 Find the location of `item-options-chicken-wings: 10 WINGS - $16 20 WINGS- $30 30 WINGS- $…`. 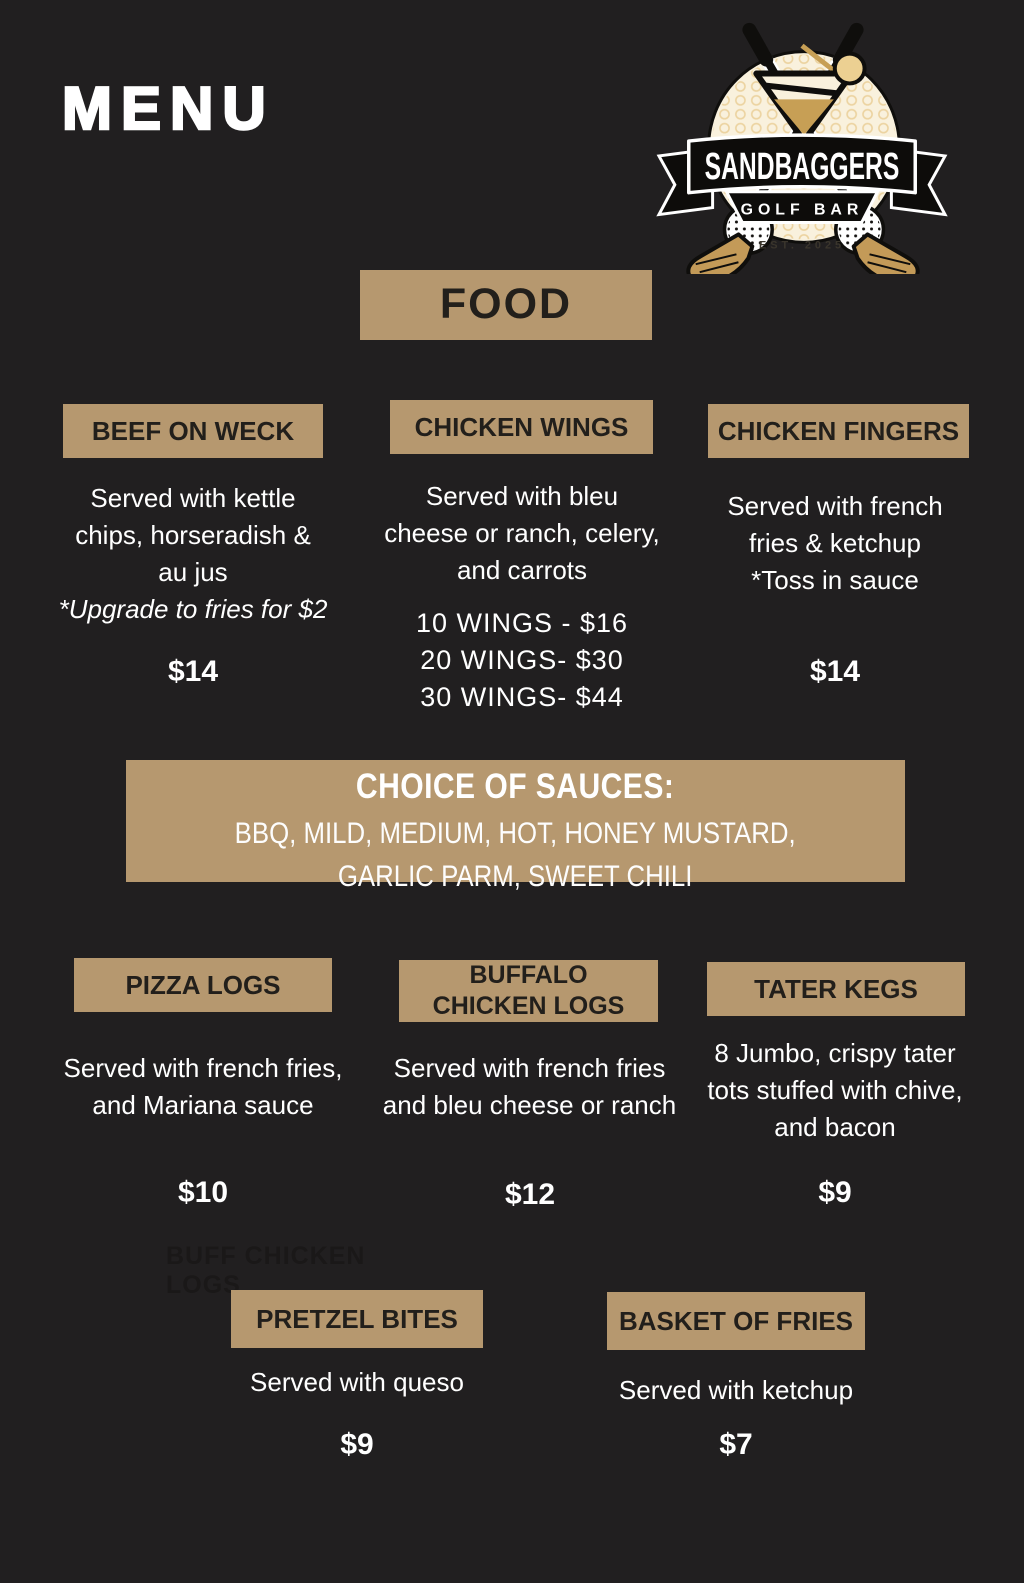

item-options-chicken-wings: 10 WINGS - $16 20 WINGS- $30 30 WINGS- $… is located at coordinates (522, 660).